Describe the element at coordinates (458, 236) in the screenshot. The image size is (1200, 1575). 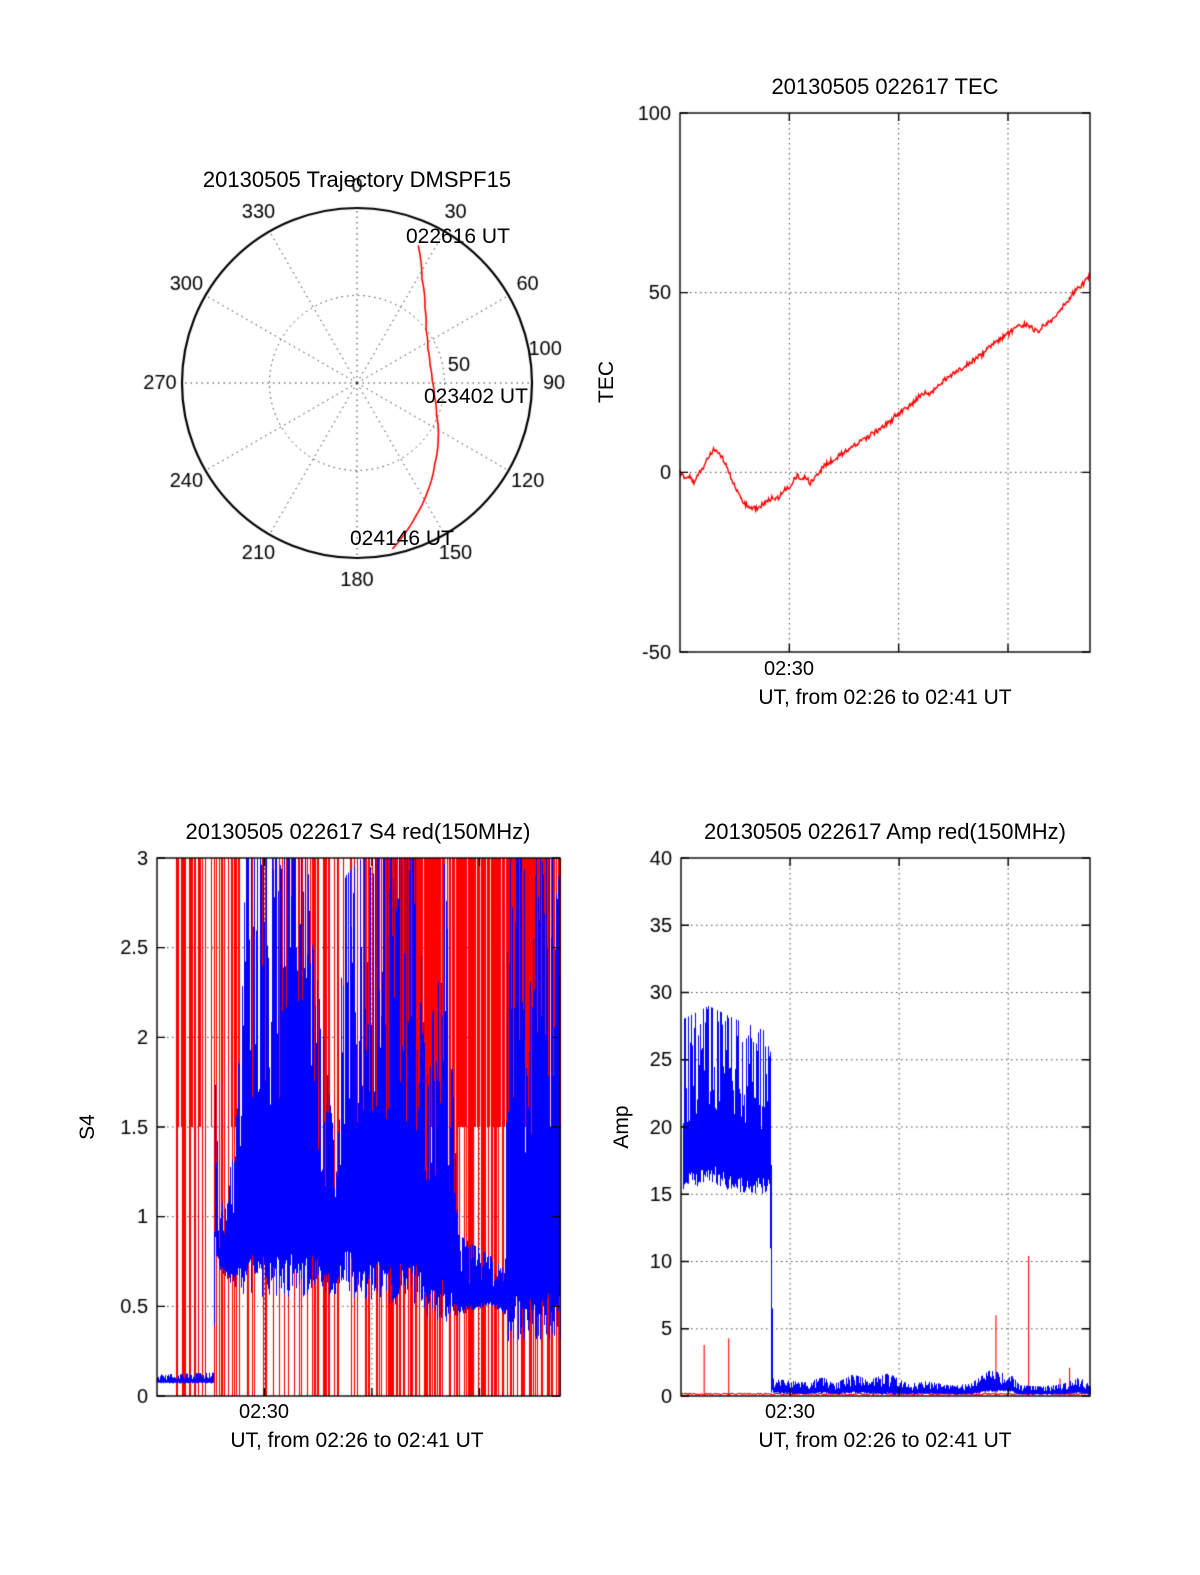
I see `trajectory-annotation-start: 022616 UT` at that location.